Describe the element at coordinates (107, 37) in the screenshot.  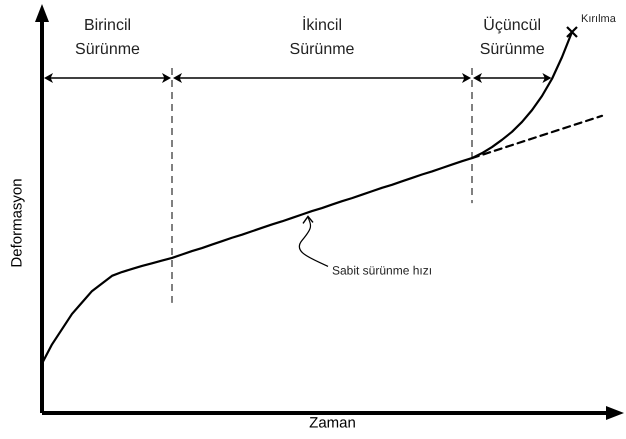
I see `annotation: Birincil Sürünme` at that location.